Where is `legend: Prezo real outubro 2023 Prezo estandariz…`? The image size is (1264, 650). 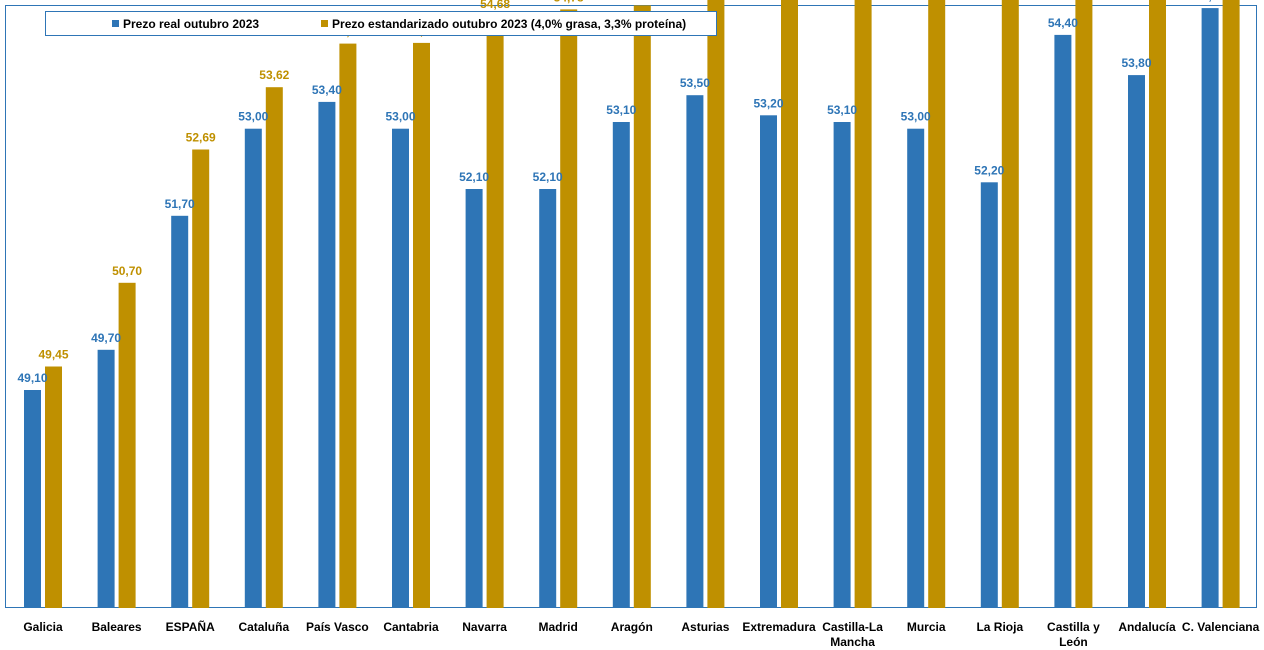 legend: Prezo real outubro 2023 Prezo estandariz… is located at coordinates (381, 23).